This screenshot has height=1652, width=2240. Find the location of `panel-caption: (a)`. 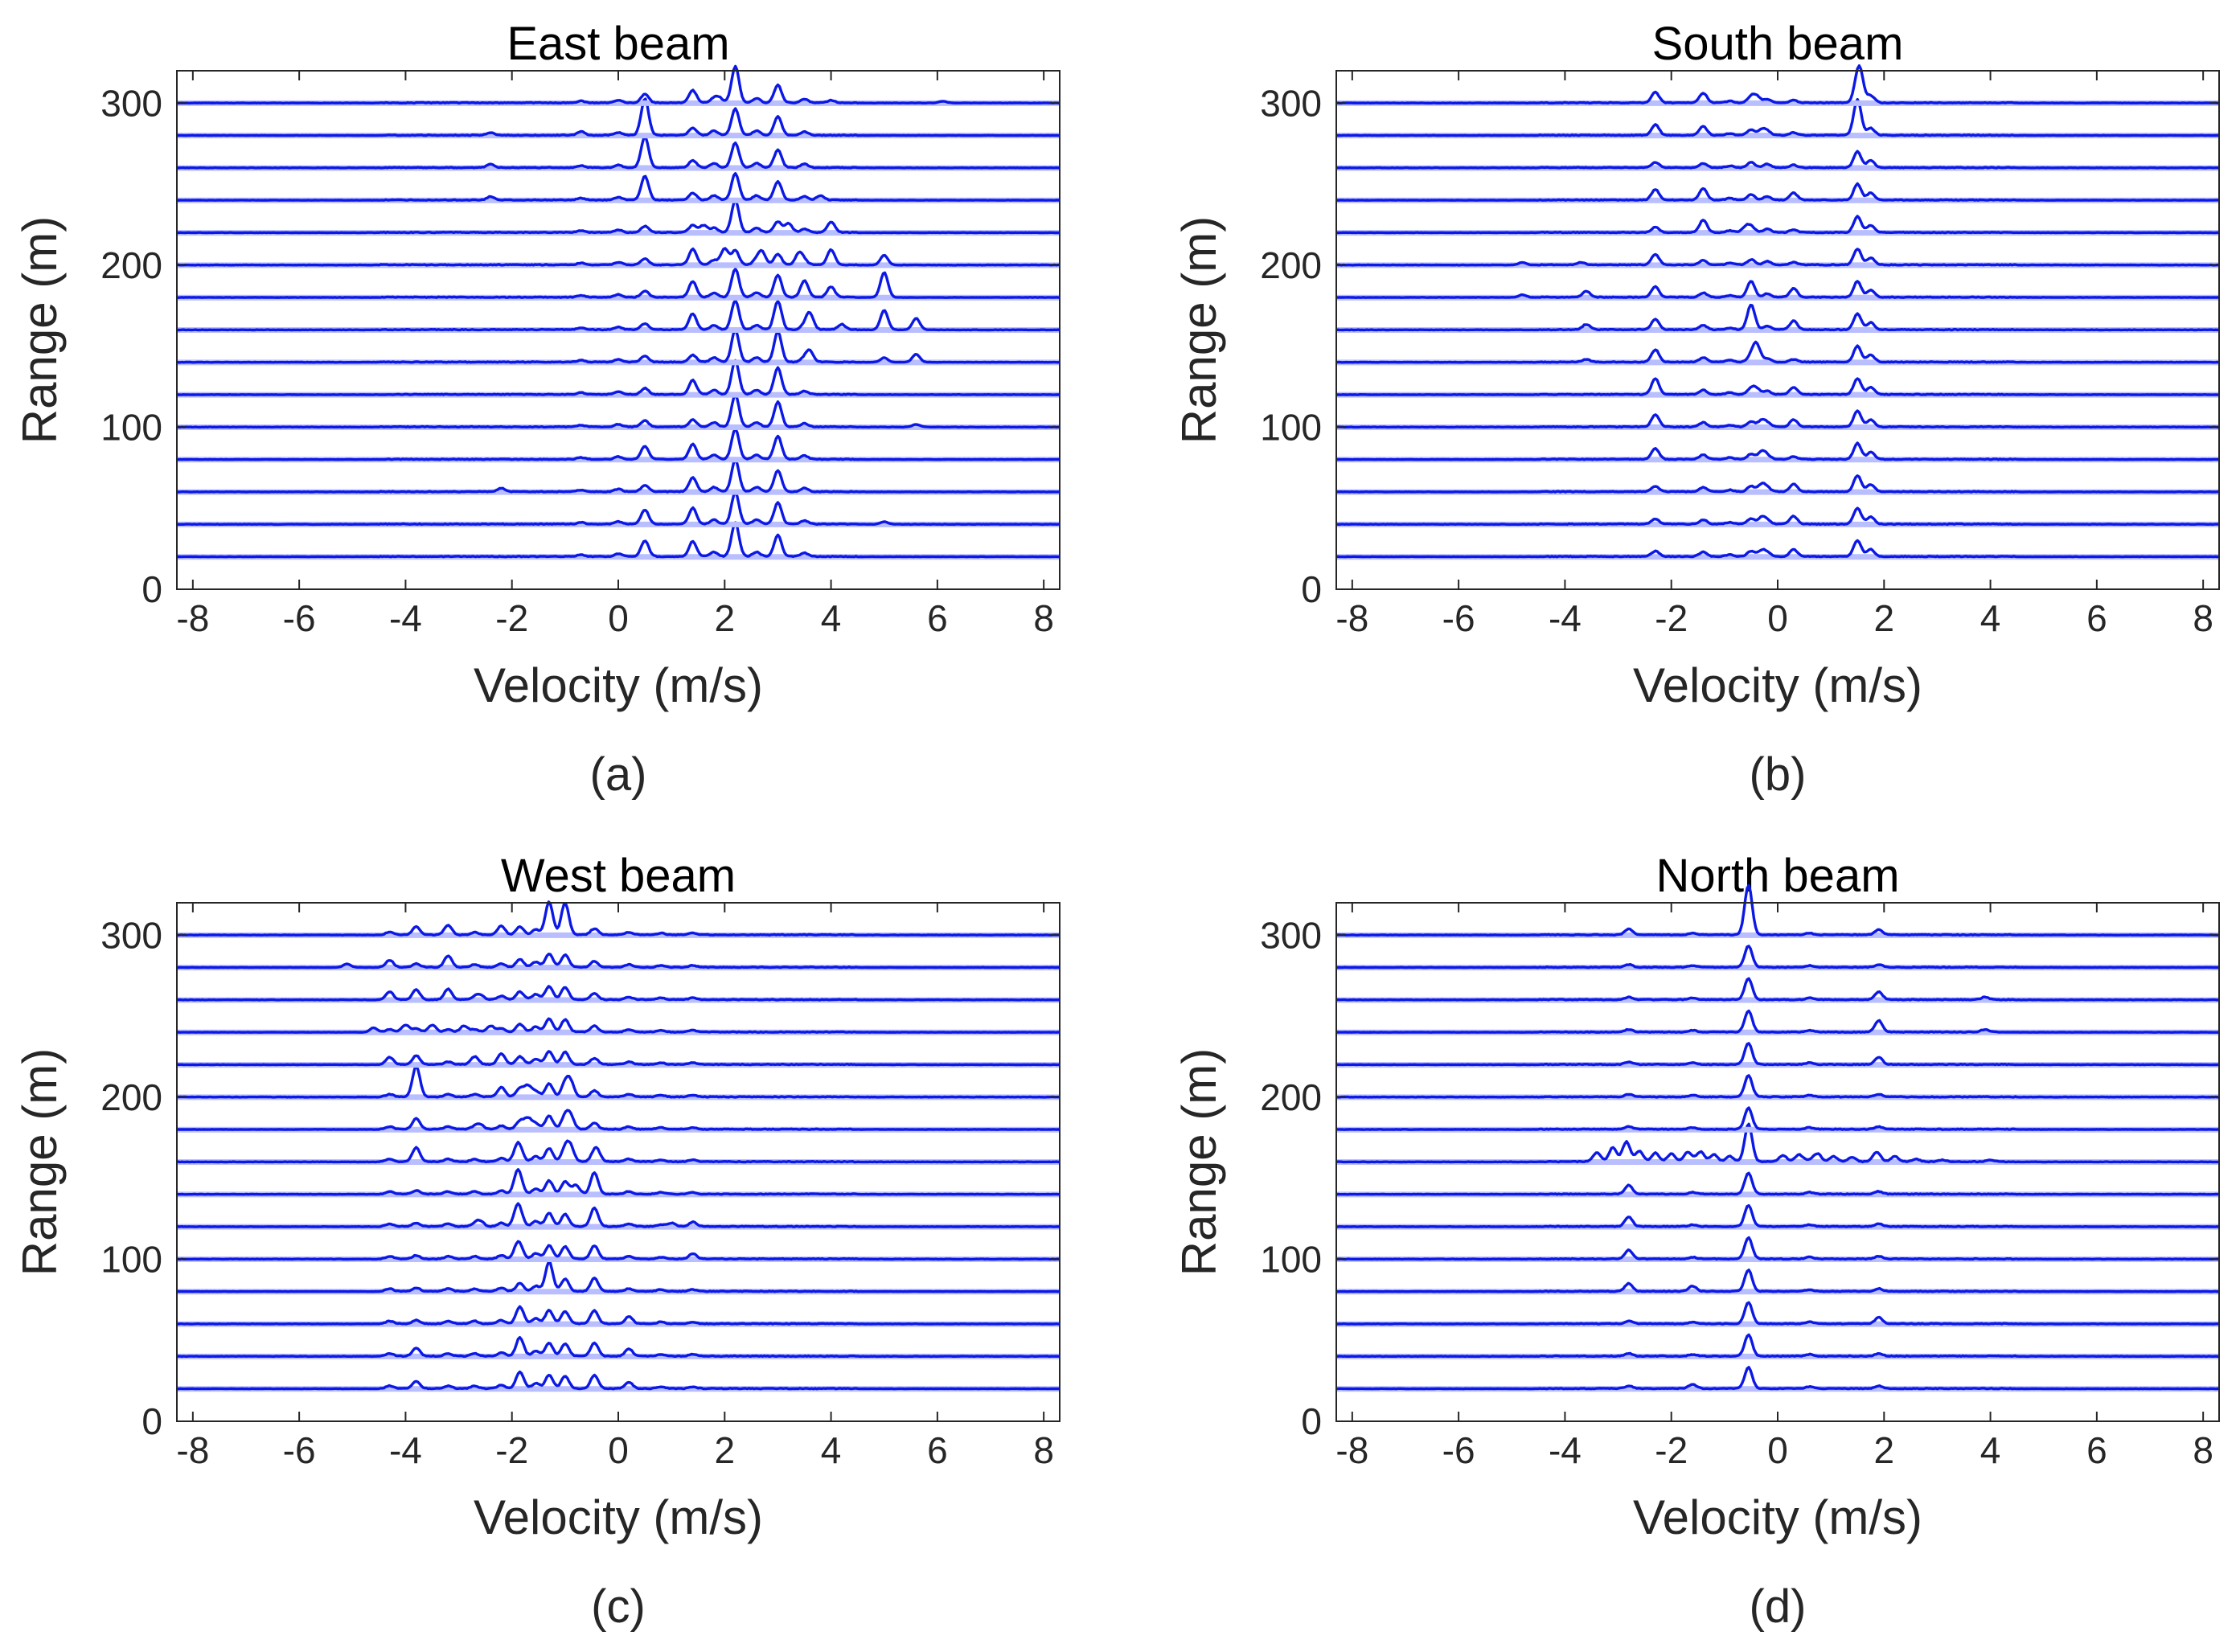

panel-caption: (a) is located at coordinates (618, 774).